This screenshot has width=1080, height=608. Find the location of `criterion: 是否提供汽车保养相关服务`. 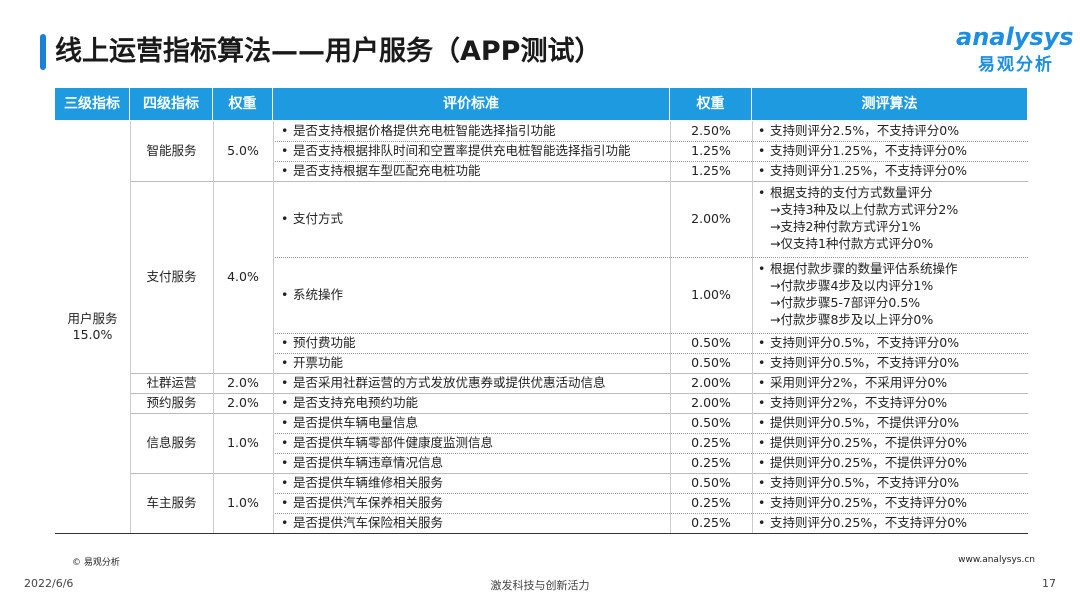

criterion: 是否提供汽车保养相关服务 is located at coordinates (360, 503).